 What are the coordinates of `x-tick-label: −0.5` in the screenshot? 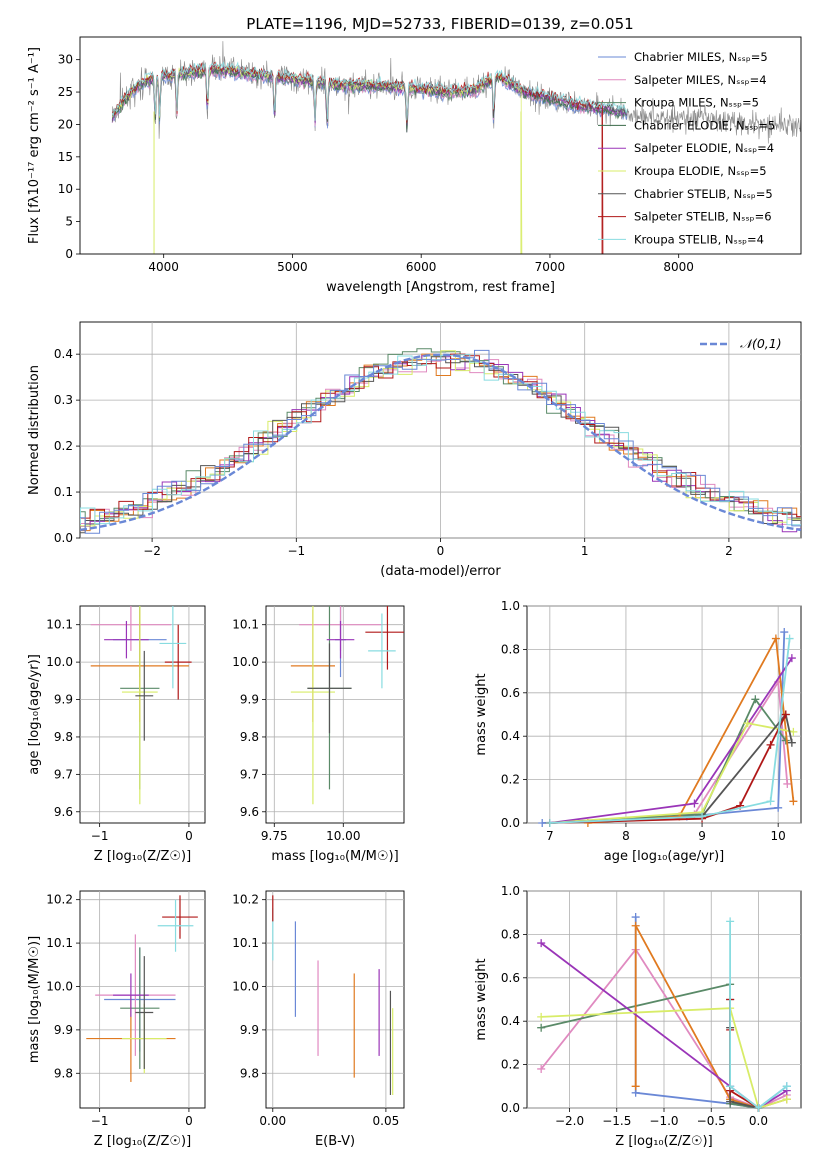 It's located at (711, 1121).